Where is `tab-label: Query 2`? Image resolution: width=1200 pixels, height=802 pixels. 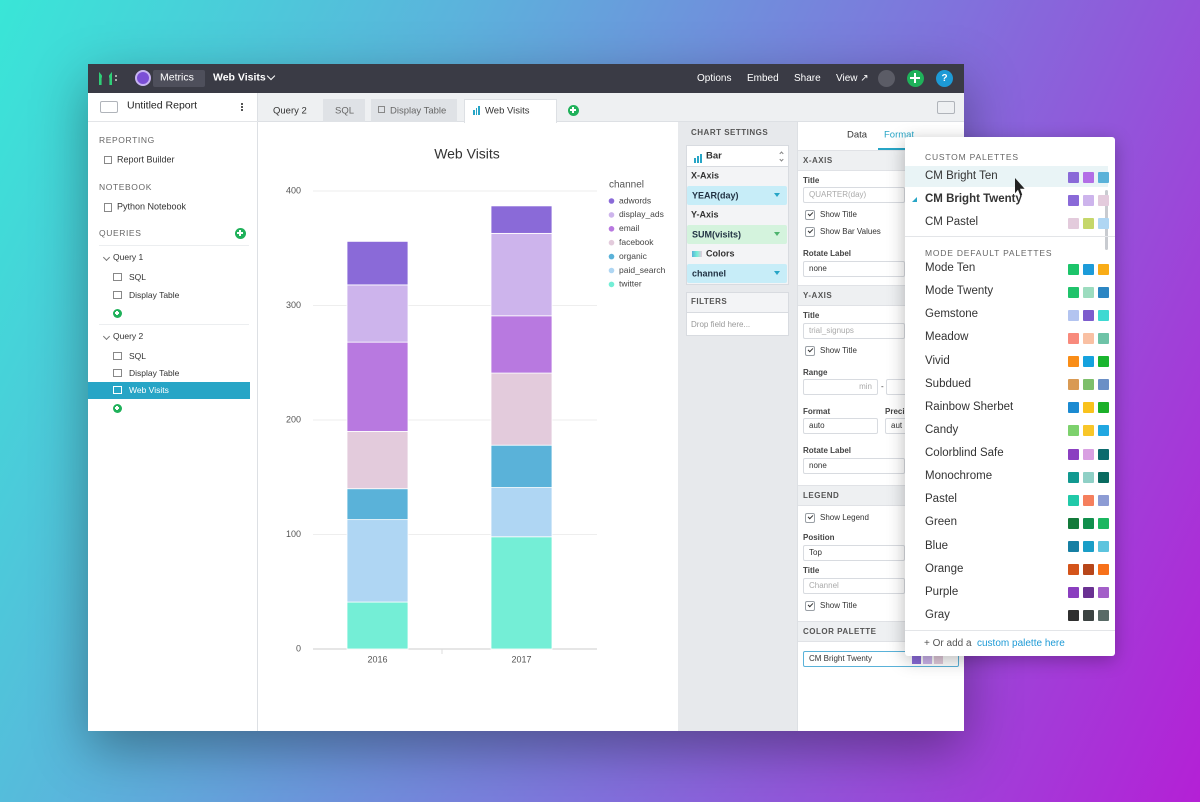
tab-label: Query 2 is located at coordinates (290, 110).